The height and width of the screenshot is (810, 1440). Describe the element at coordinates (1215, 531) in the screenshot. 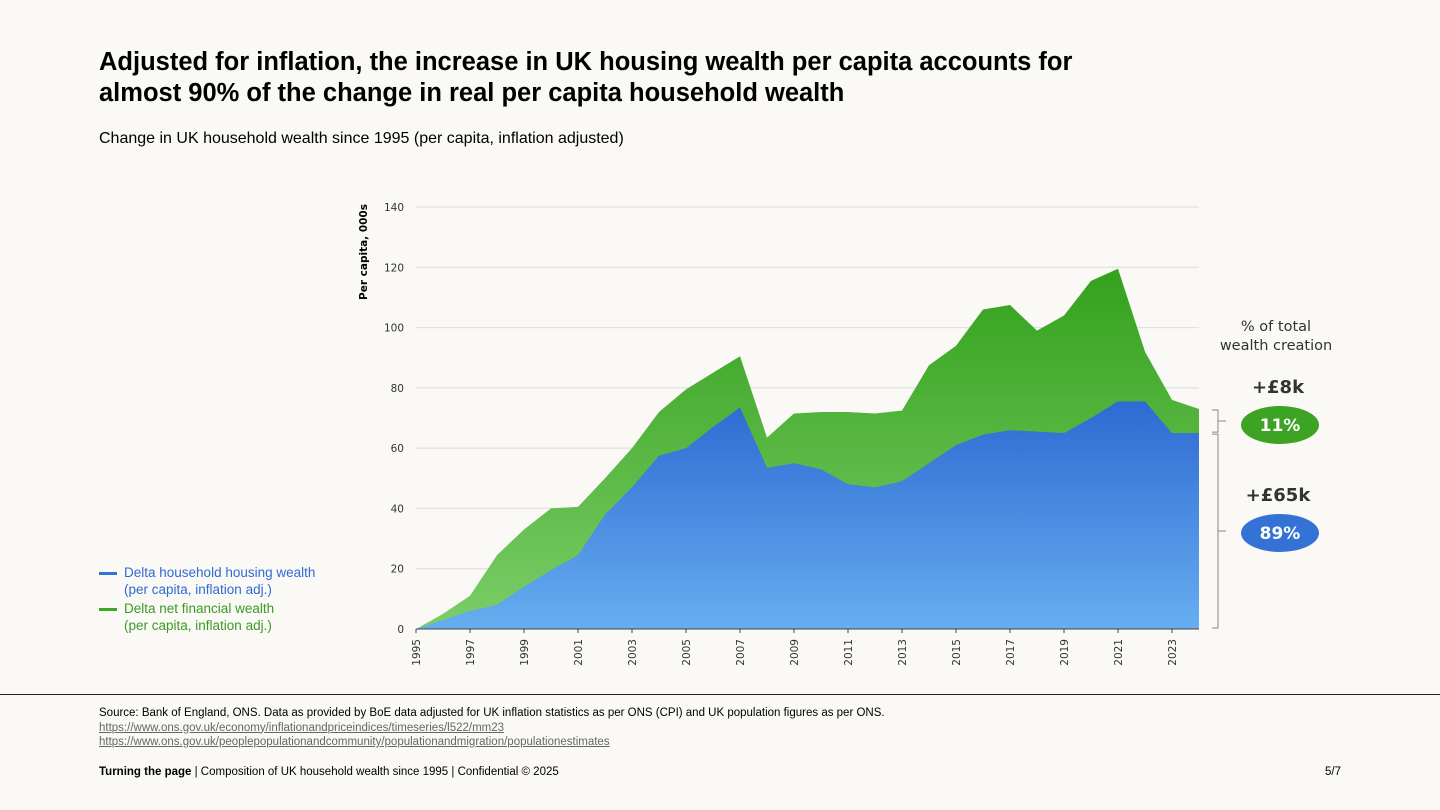

I see `housing-bracket` at that location.